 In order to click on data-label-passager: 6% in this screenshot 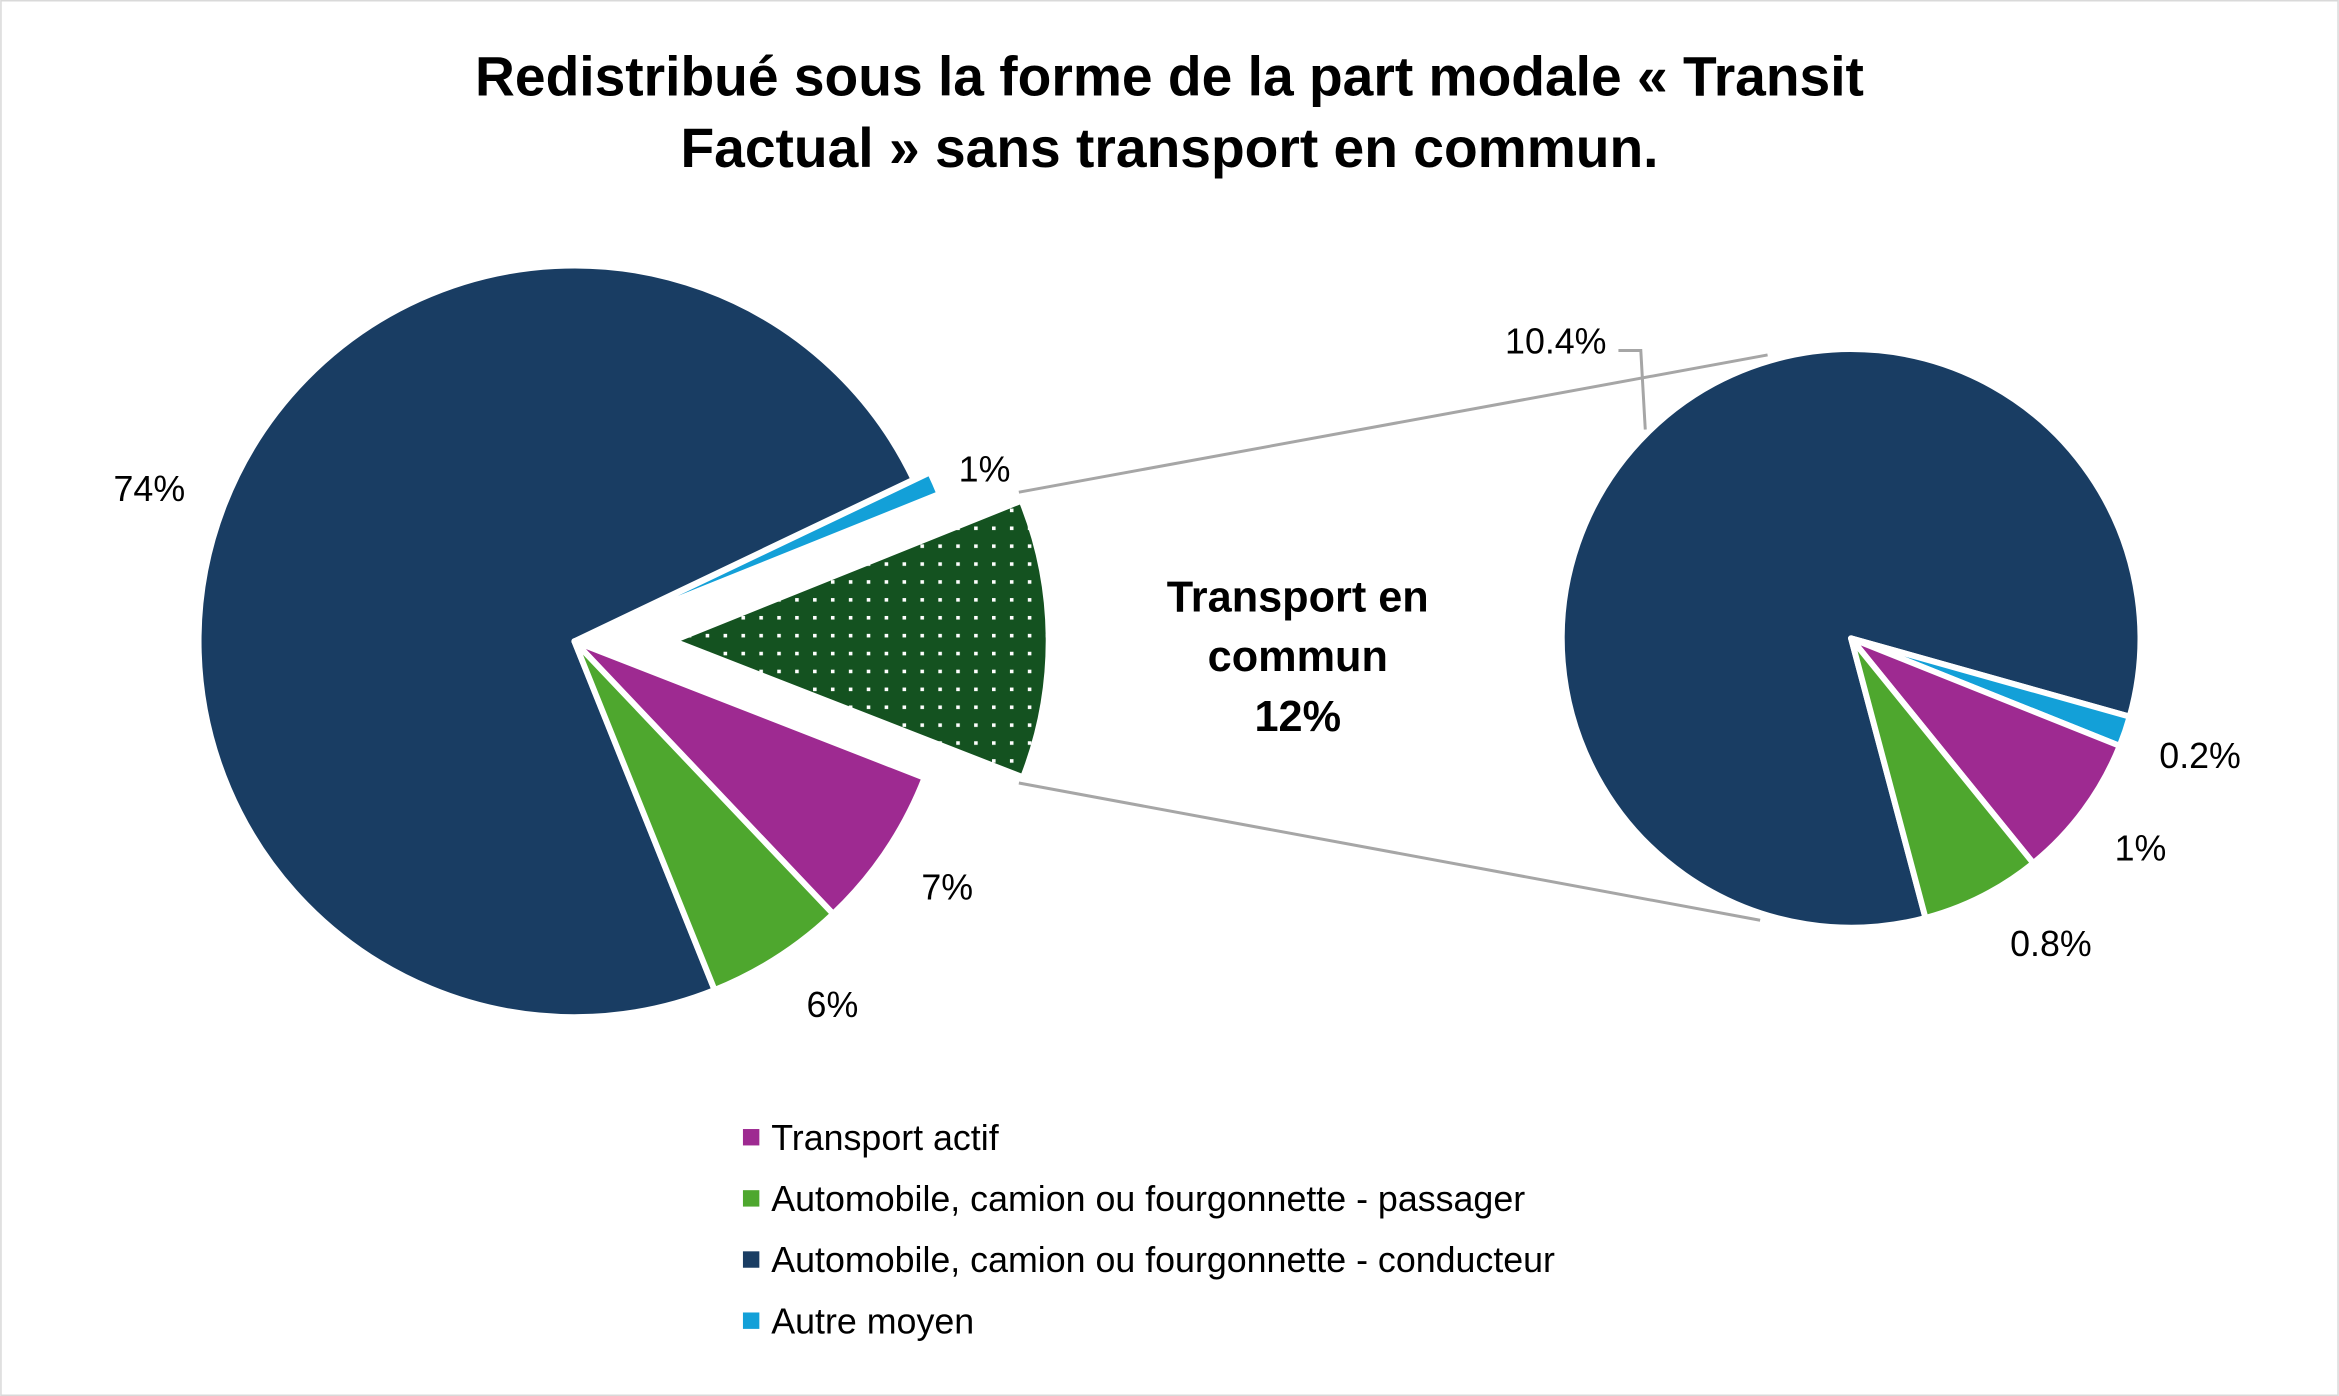, I will do `click(833, 1005)`.